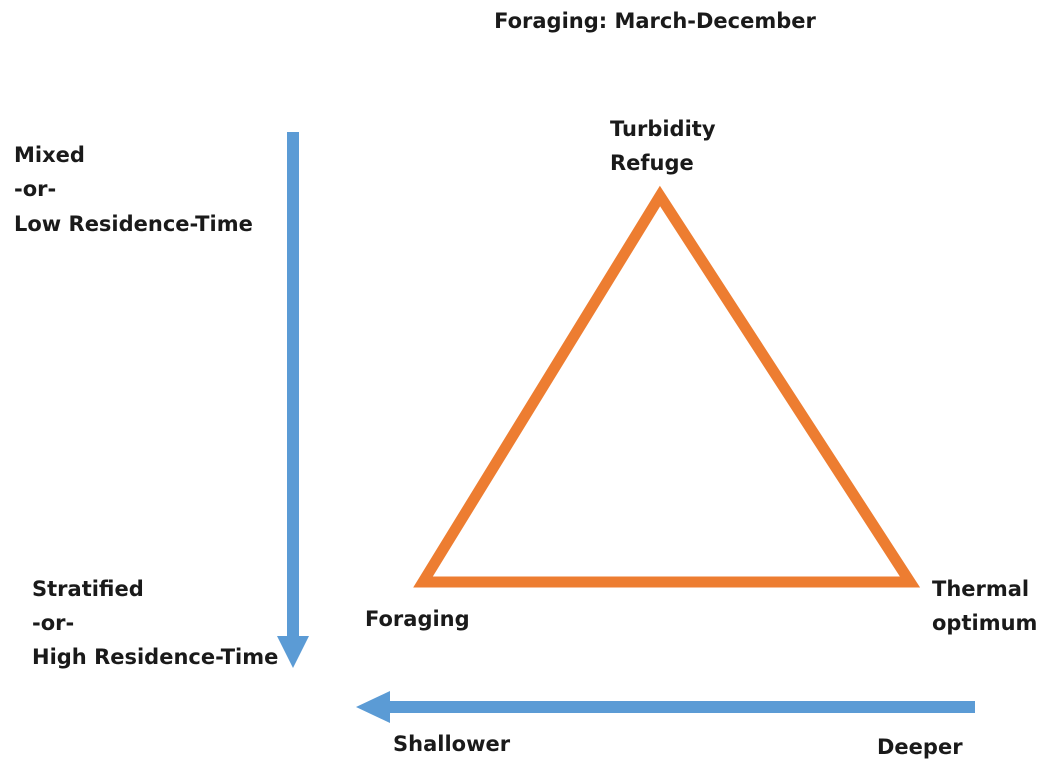 The image size is (1043, 761). I want to click on node-label: Refuge, so click(652, 163).